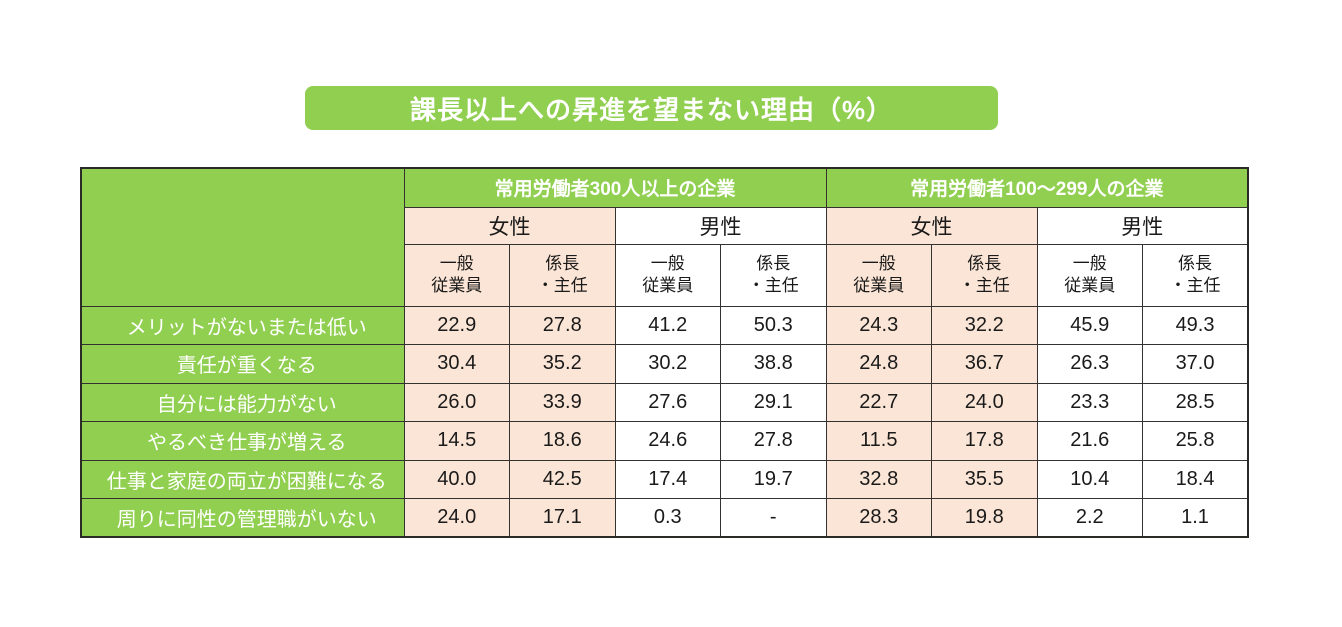 This screenshot has width=1342, height=627. What do you see at coordinates (242, 237) in the screenshot?
I see `corner-cell` at bounding box center [242, 237].